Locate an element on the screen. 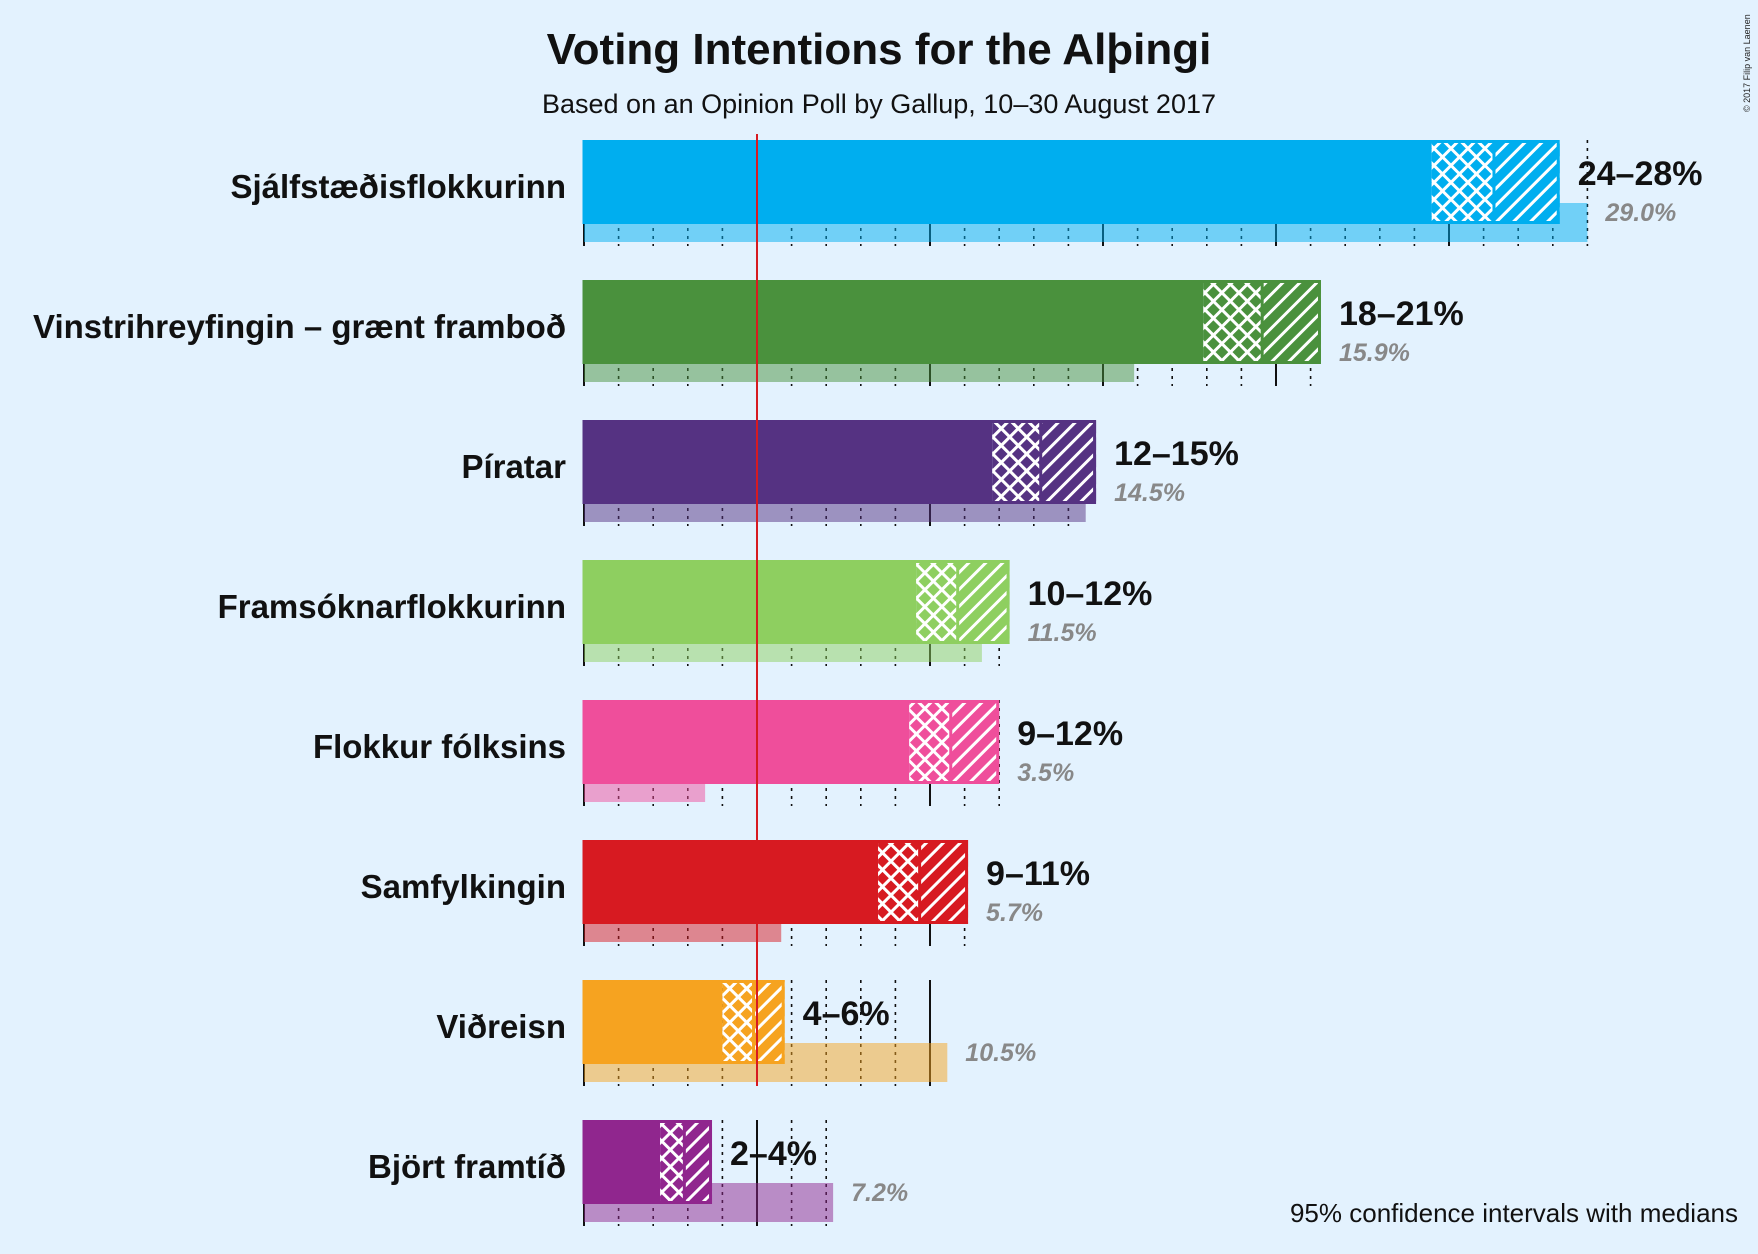 This screenshot has height=1254, width=1758. category-label: Vinstrihreyfingin – grænt framboð is located at coordinates (299, 326).